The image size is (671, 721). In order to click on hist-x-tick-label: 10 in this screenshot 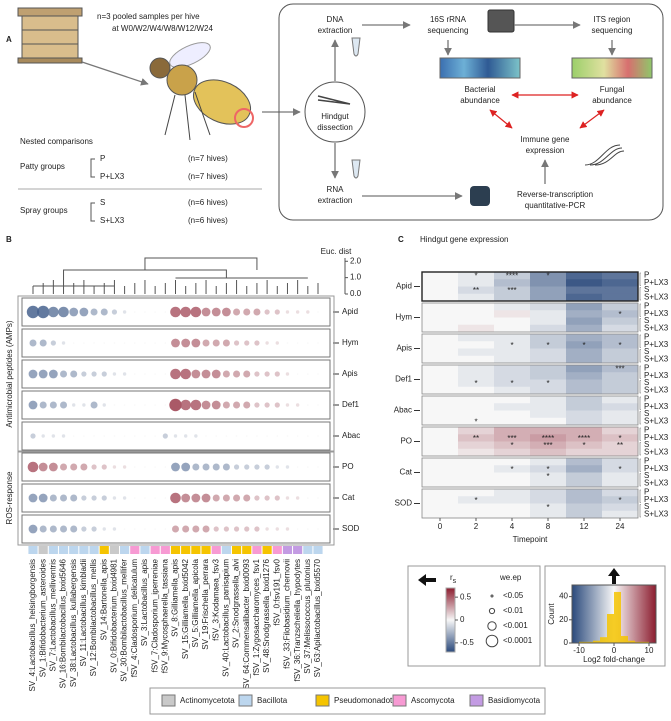, I will do `click(649, 650)`.